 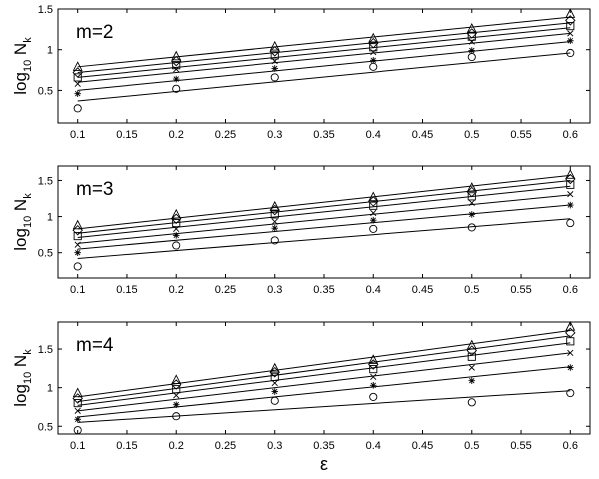 I want to click on fit-lines, so click(x=324, y=216).